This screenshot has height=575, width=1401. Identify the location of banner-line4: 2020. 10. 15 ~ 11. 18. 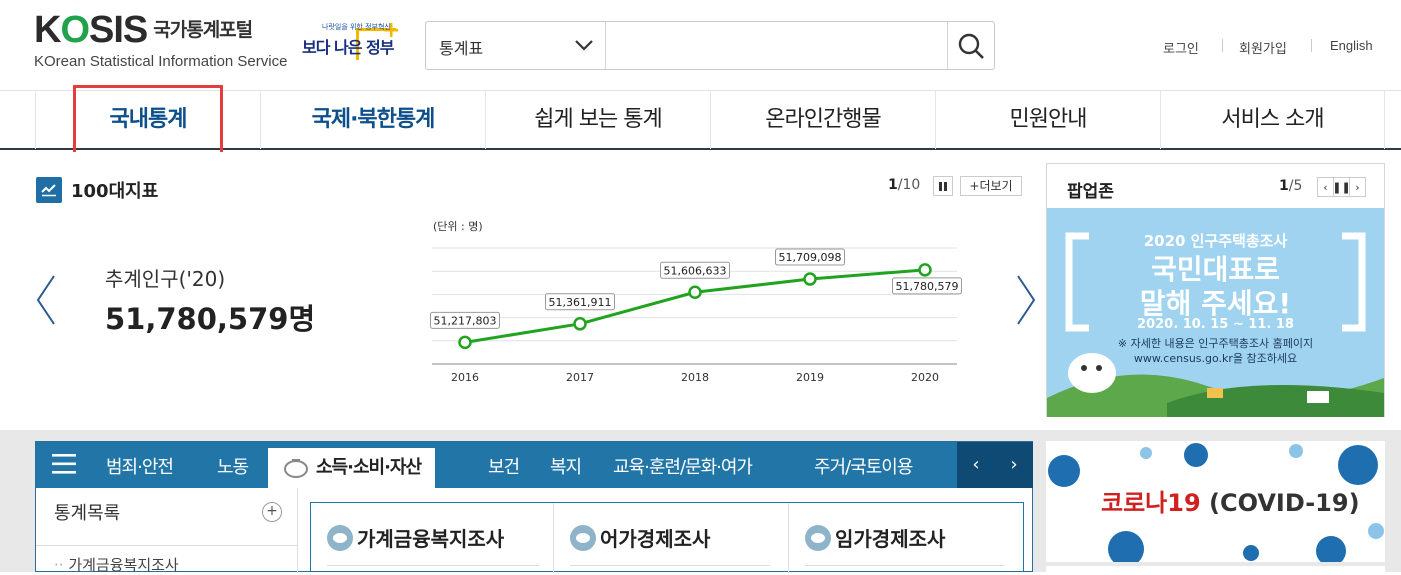
(1215, 324).